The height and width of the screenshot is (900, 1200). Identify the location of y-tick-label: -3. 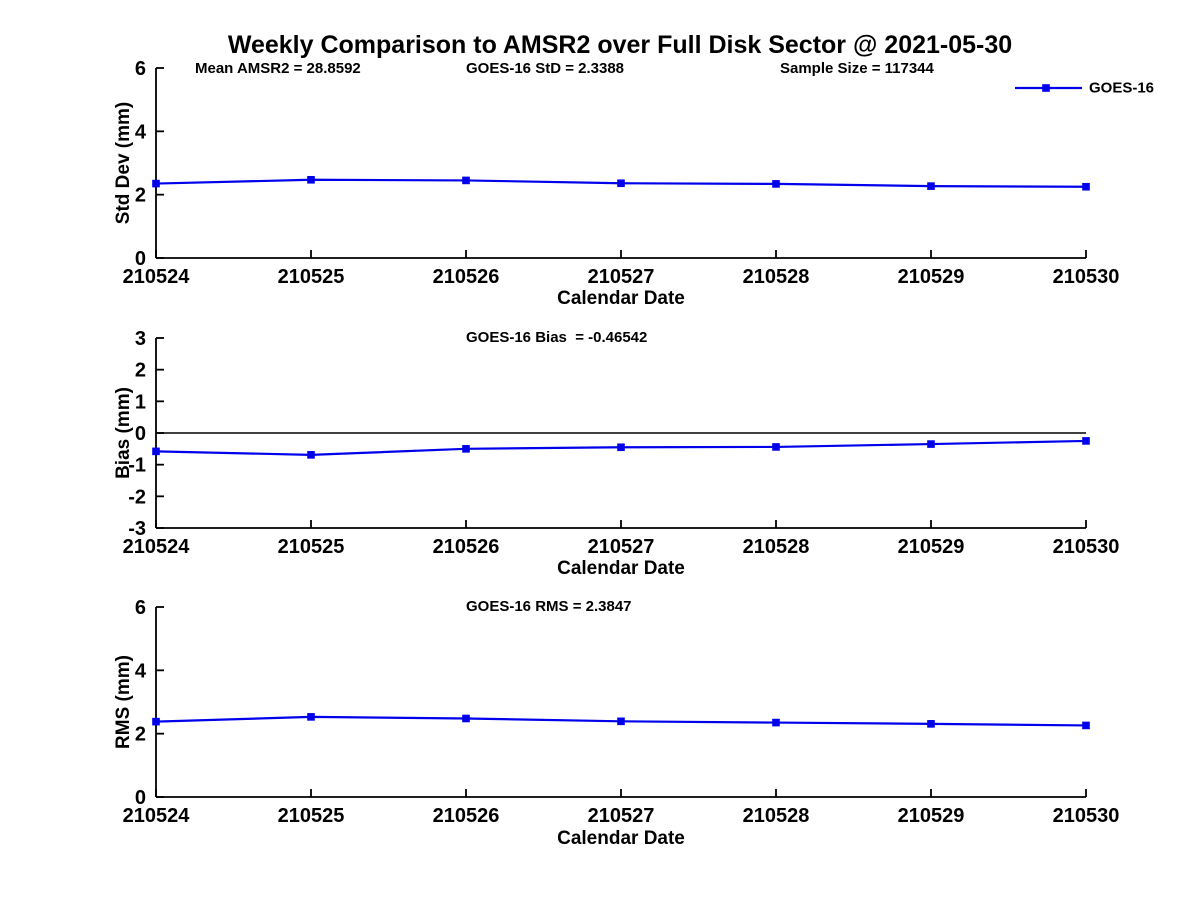
(137, 529).